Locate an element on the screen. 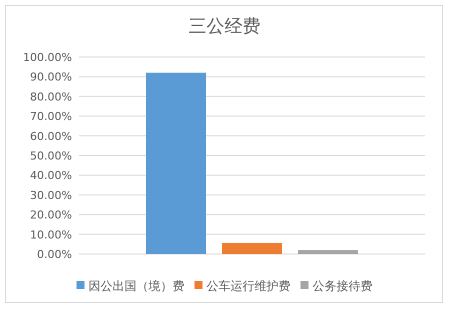  y-tick-label: 100.00% is located at coordinates (47, 57).